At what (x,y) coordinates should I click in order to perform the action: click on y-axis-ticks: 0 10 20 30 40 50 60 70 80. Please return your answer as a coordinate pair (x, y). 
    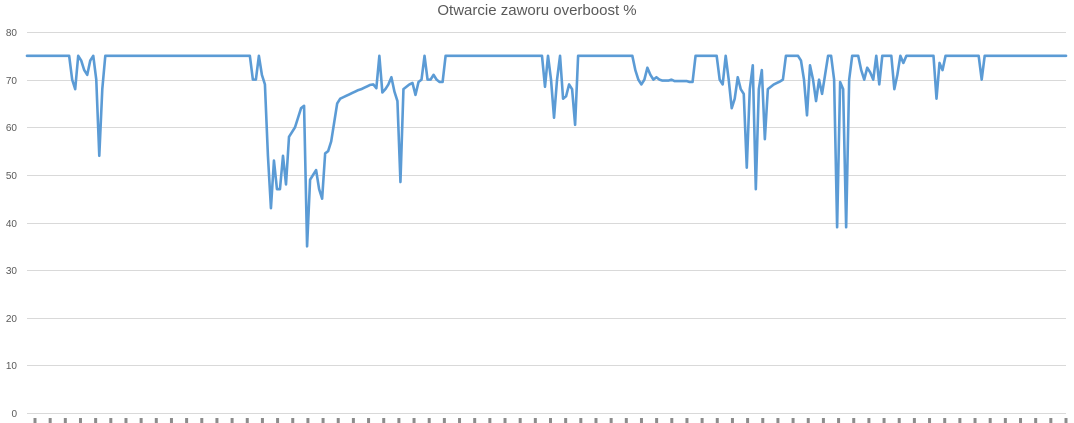
    Looking at the image, I should click on (12, 224).